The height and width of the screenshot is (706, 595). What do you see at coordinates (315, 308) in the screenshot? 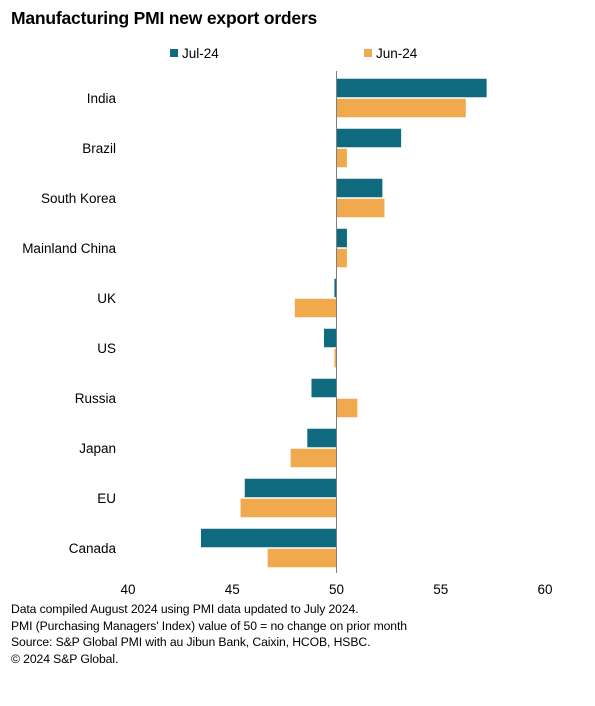
I see `bar-jun-24-uk` at bounding box center [315, 308].